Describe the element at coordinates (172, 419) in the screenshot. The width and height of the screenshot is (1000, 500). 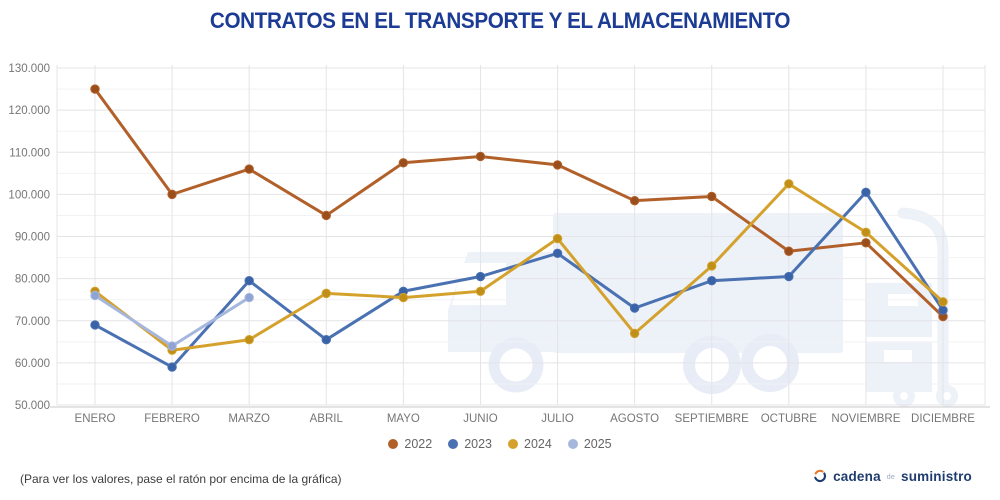
I see `x-tick-label: FEBRERO` at that location.